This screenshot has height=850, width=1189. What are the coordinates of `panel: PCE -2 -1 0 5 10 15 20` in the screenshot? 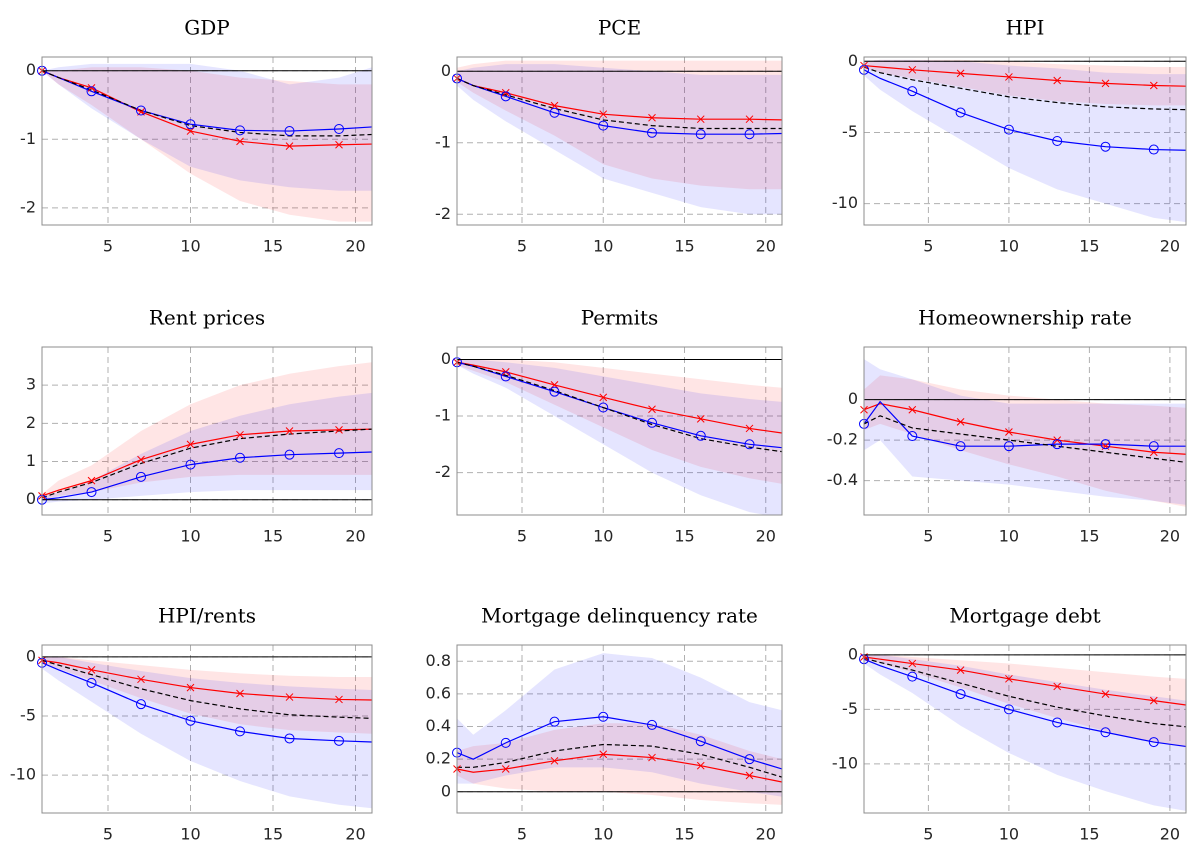 It's located at (609, 136).